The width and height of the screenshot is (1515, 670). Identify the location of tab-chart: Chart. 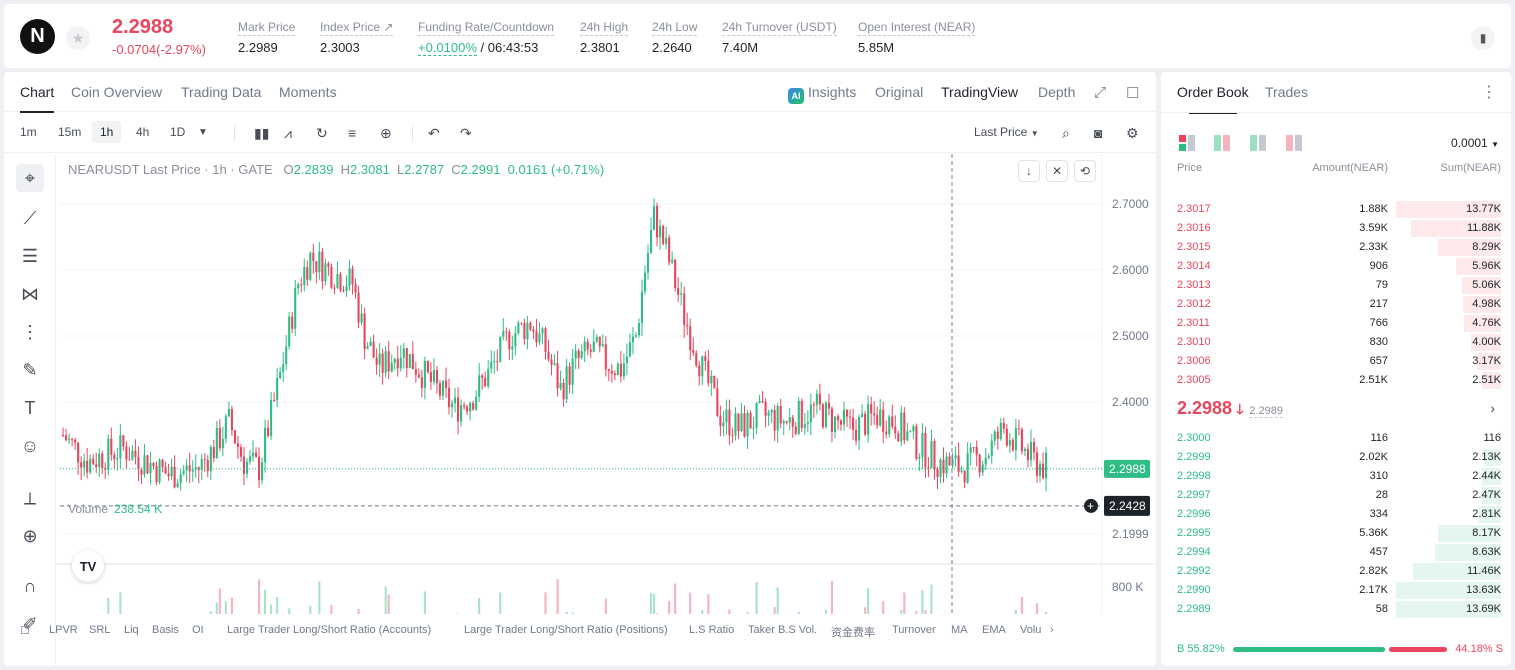
(37, 98).